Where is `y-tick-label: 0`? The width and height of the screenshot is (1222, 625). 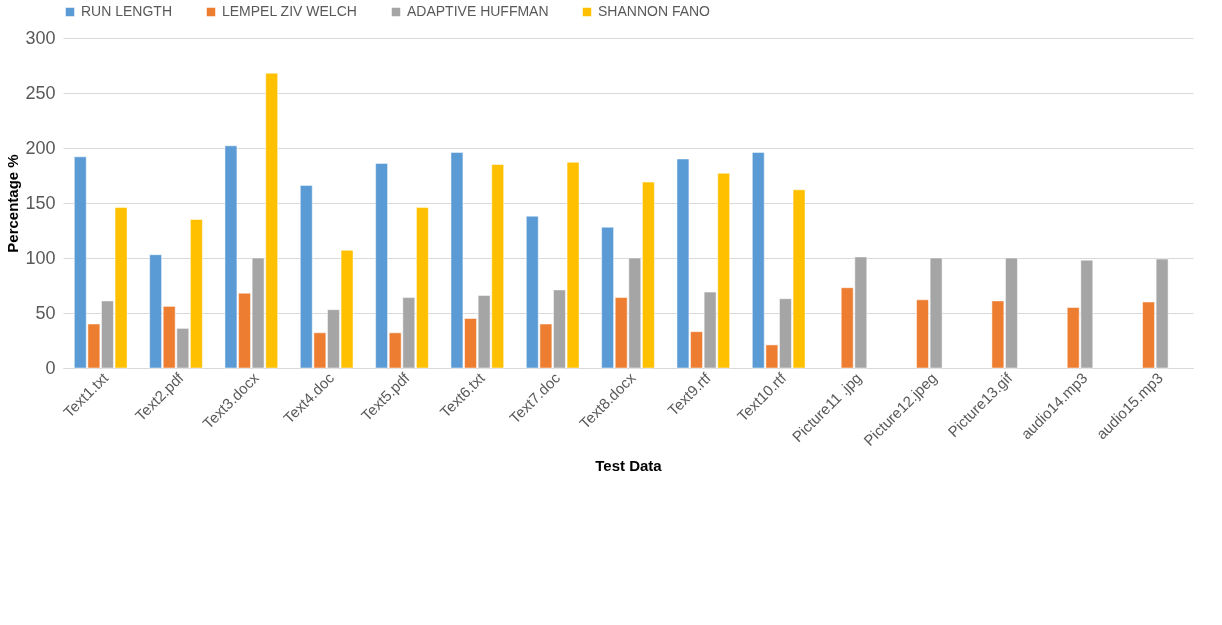
y-tick-label: 0 is located at coordinates (50, 367).